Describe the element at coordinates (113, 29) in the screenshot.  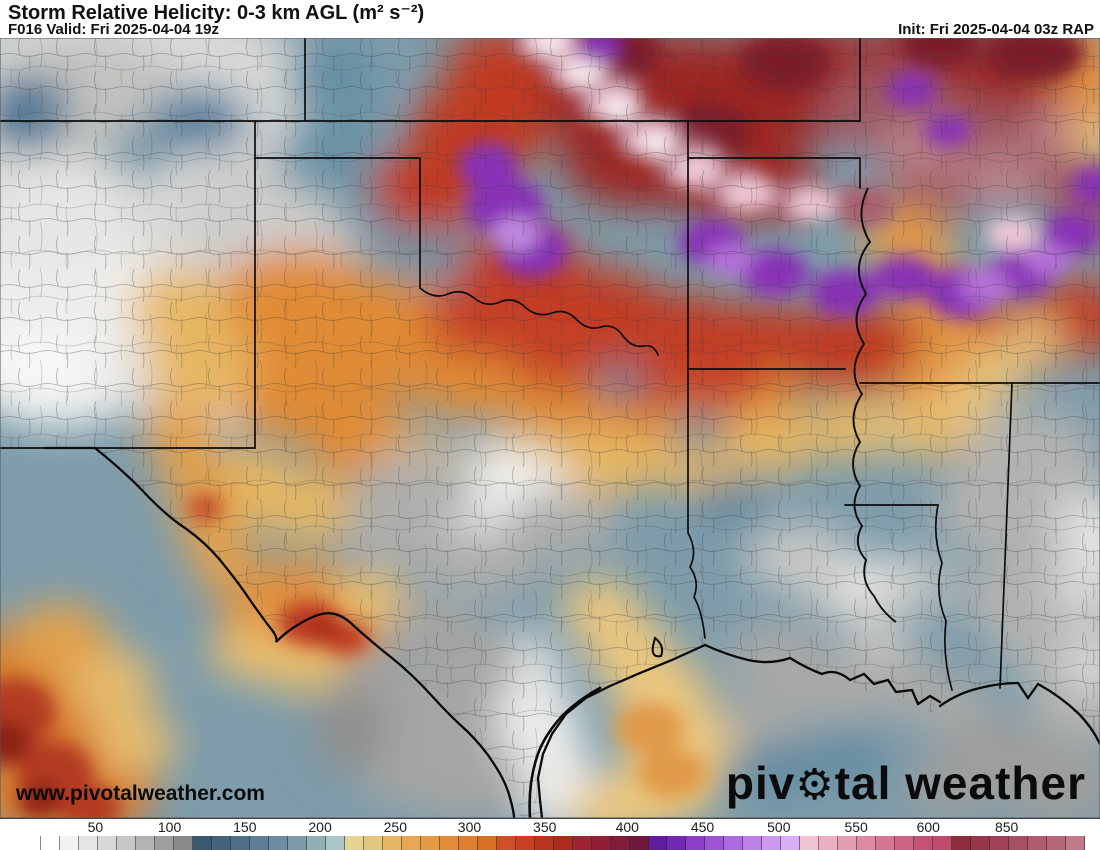
I see `valid-time-label: F016 Valid: Fri 2025-04-04 19z` at that location.